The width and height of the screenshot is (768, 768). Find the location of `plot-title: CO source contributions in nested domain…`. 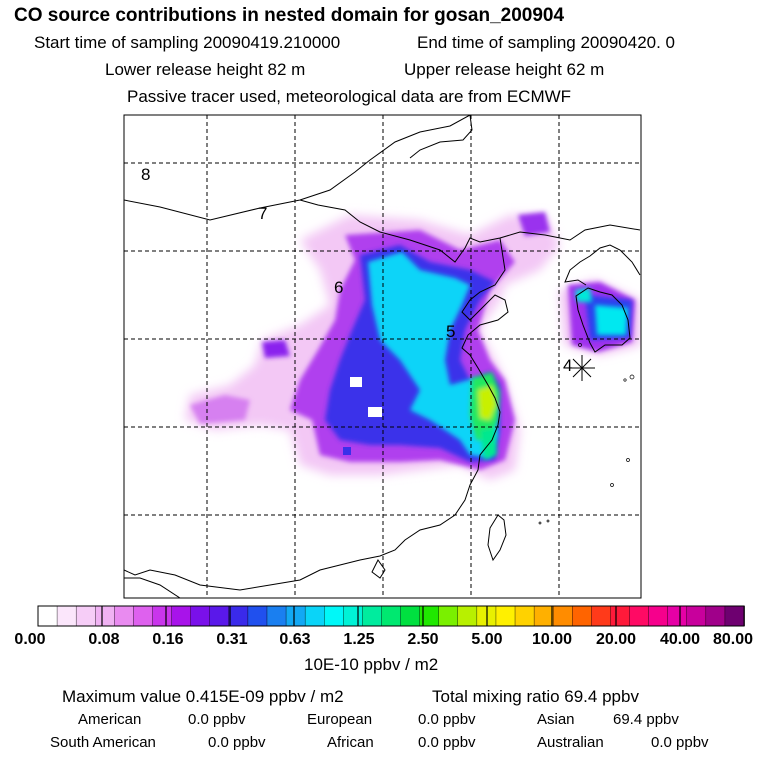

plot-title: CO source contributions in nested domain… is located at coordinates (289, 15).